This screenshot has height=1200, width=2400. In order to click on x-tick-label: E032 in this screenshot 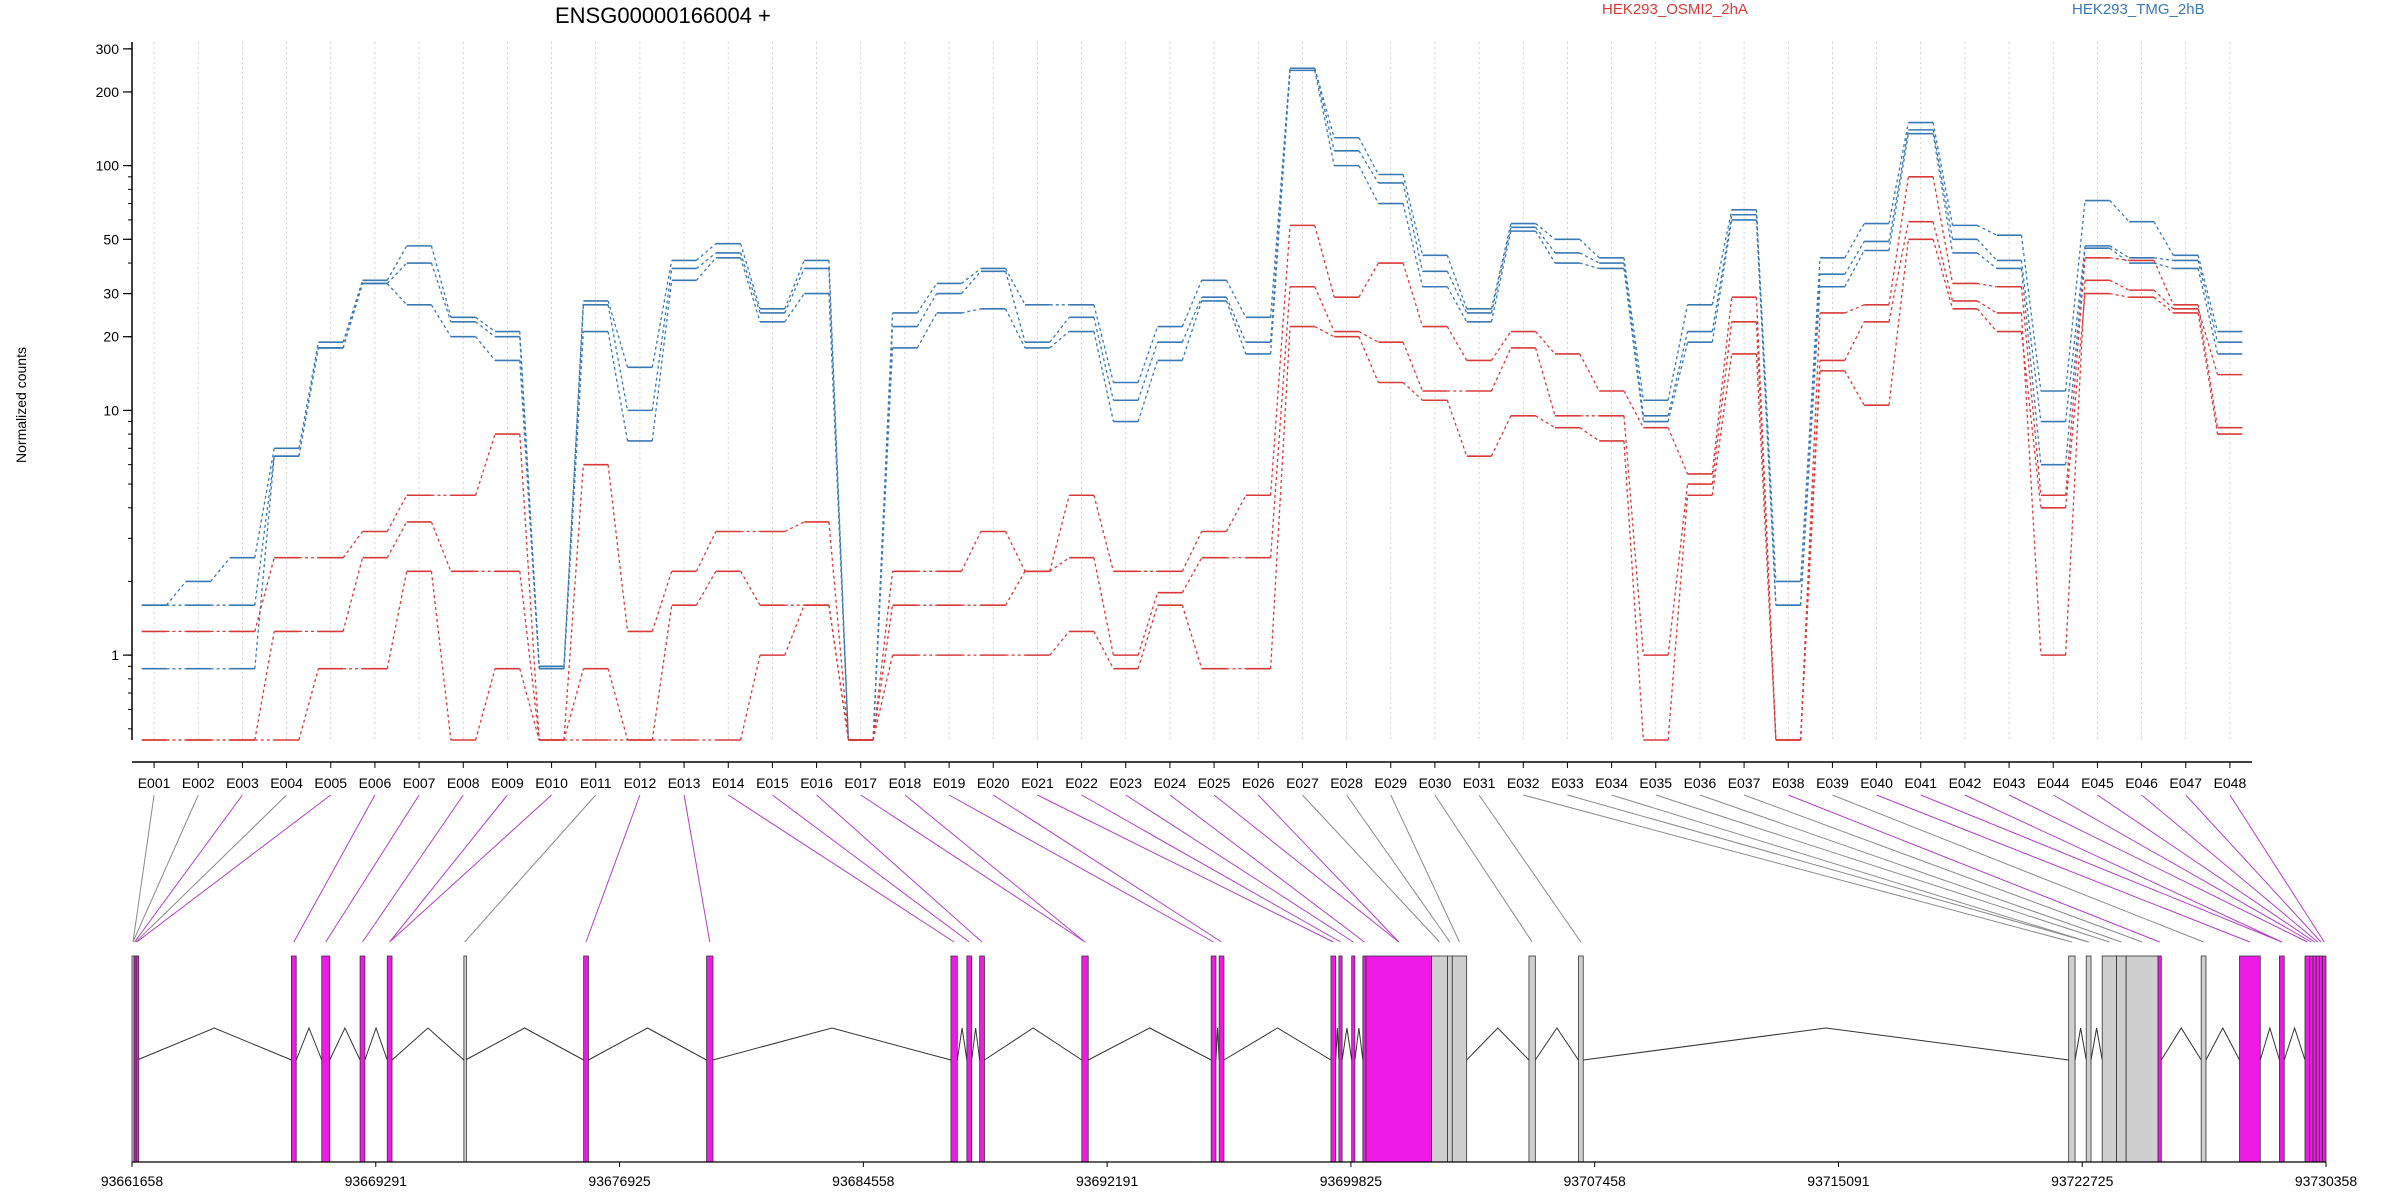, I will do `click(1523, 783)`.